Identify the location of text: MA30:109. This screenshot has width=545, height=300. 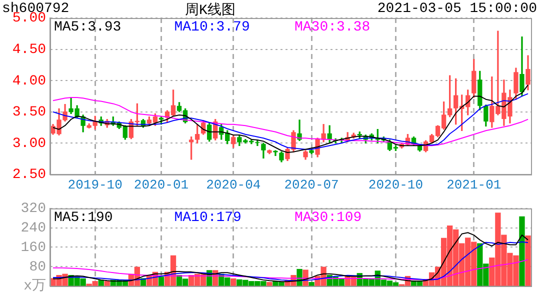
(328, 218).